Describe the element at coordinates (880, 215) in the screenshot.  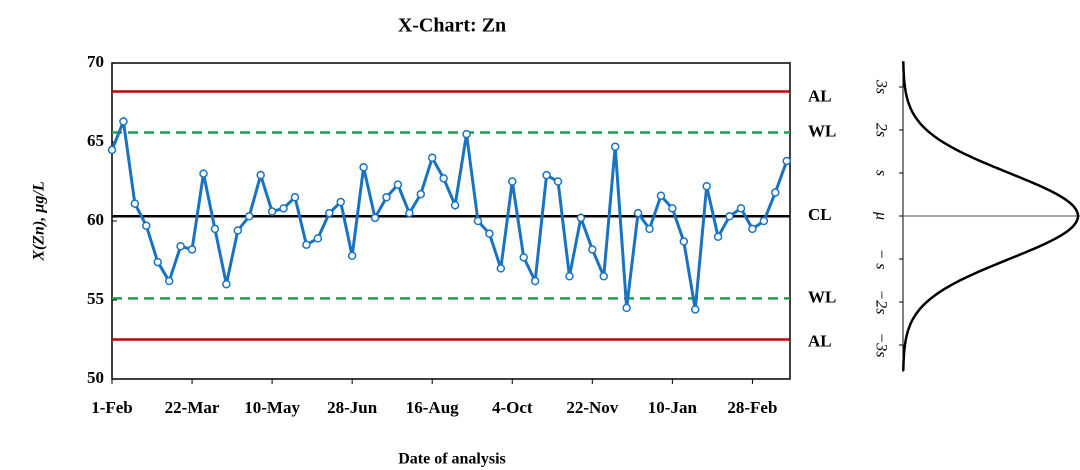
I see `sigma-label: μ` at that location.